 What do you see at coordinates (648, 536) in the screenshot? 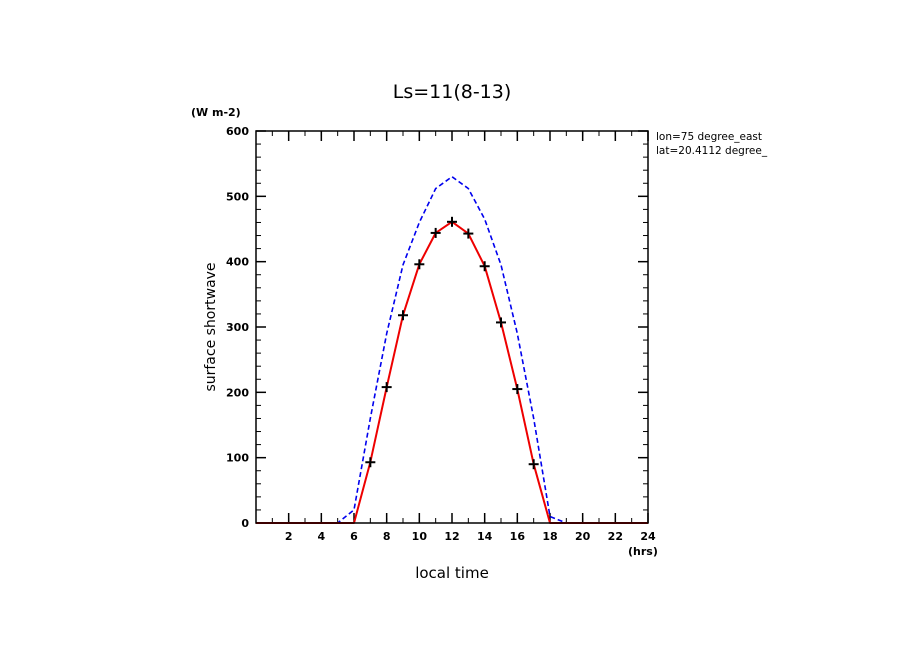
I see `x-tick-label: 24` at bounding box center [648, 536].